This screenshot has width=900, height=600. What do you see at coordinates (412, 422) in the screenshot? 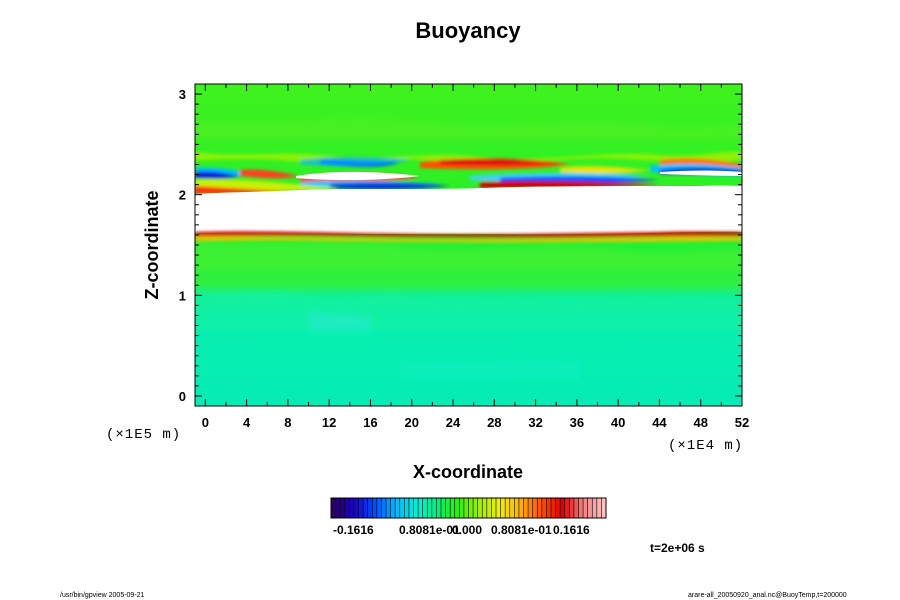
I see `x-tick-label: 20` at bounding box center [412, 422].